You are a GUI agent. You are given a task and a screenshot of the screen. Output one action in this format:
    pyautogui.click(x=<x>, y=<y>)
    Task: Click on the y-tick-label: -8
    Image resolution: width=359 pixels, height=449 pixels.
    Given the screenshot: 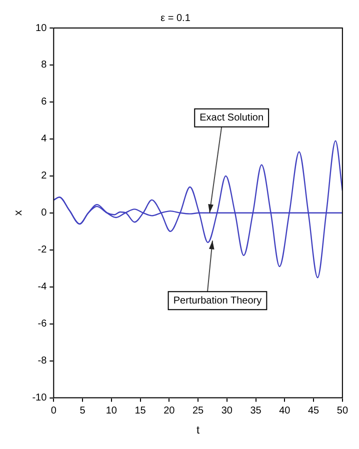 What is the action you would take?
    pyautogui.click(x=43, y=361)
    